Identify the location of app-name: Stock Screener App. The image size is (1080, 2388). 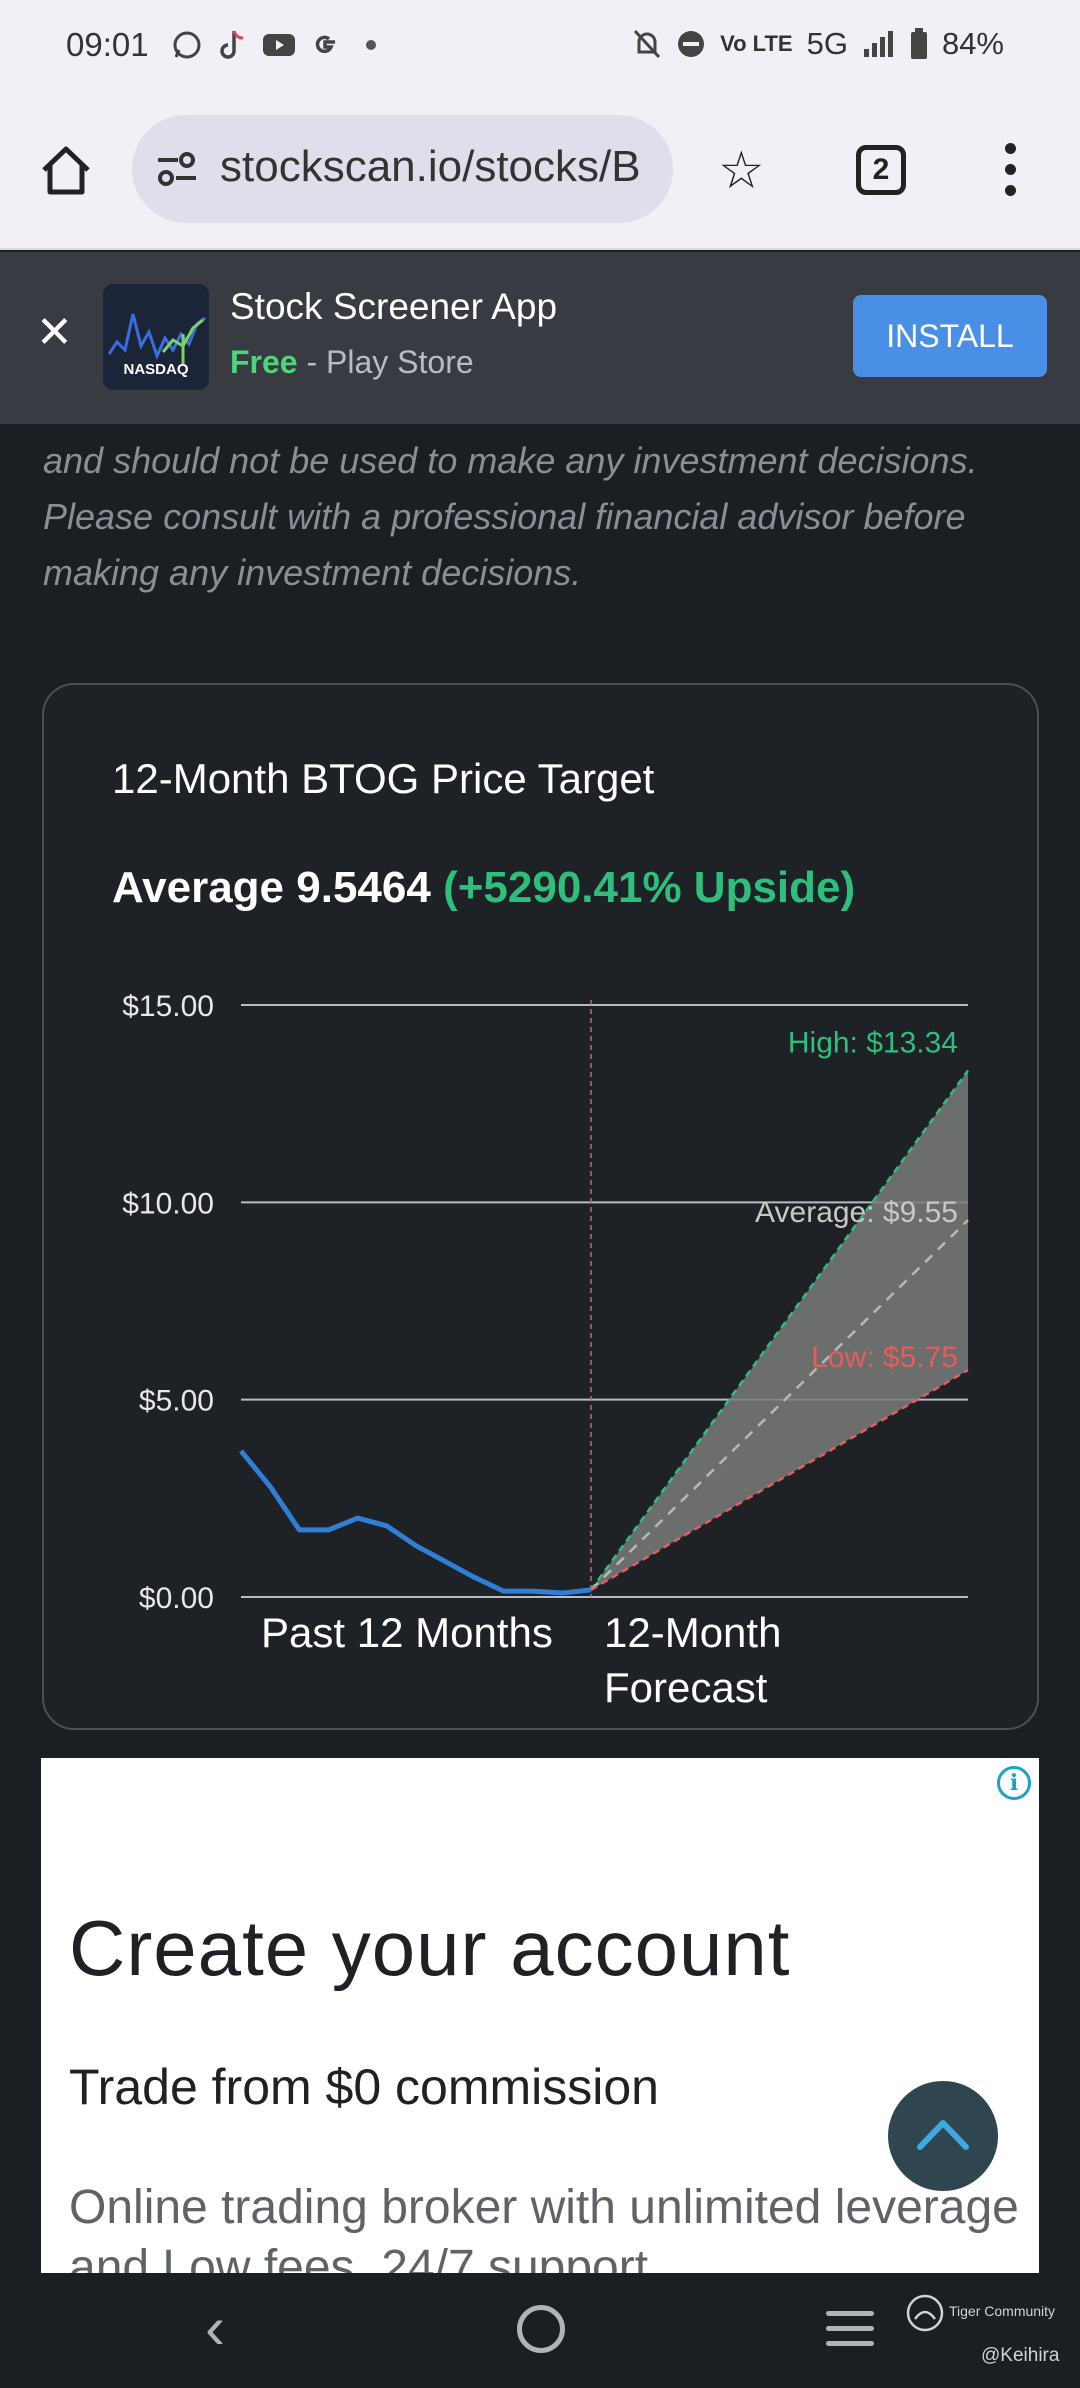
(394, 306).